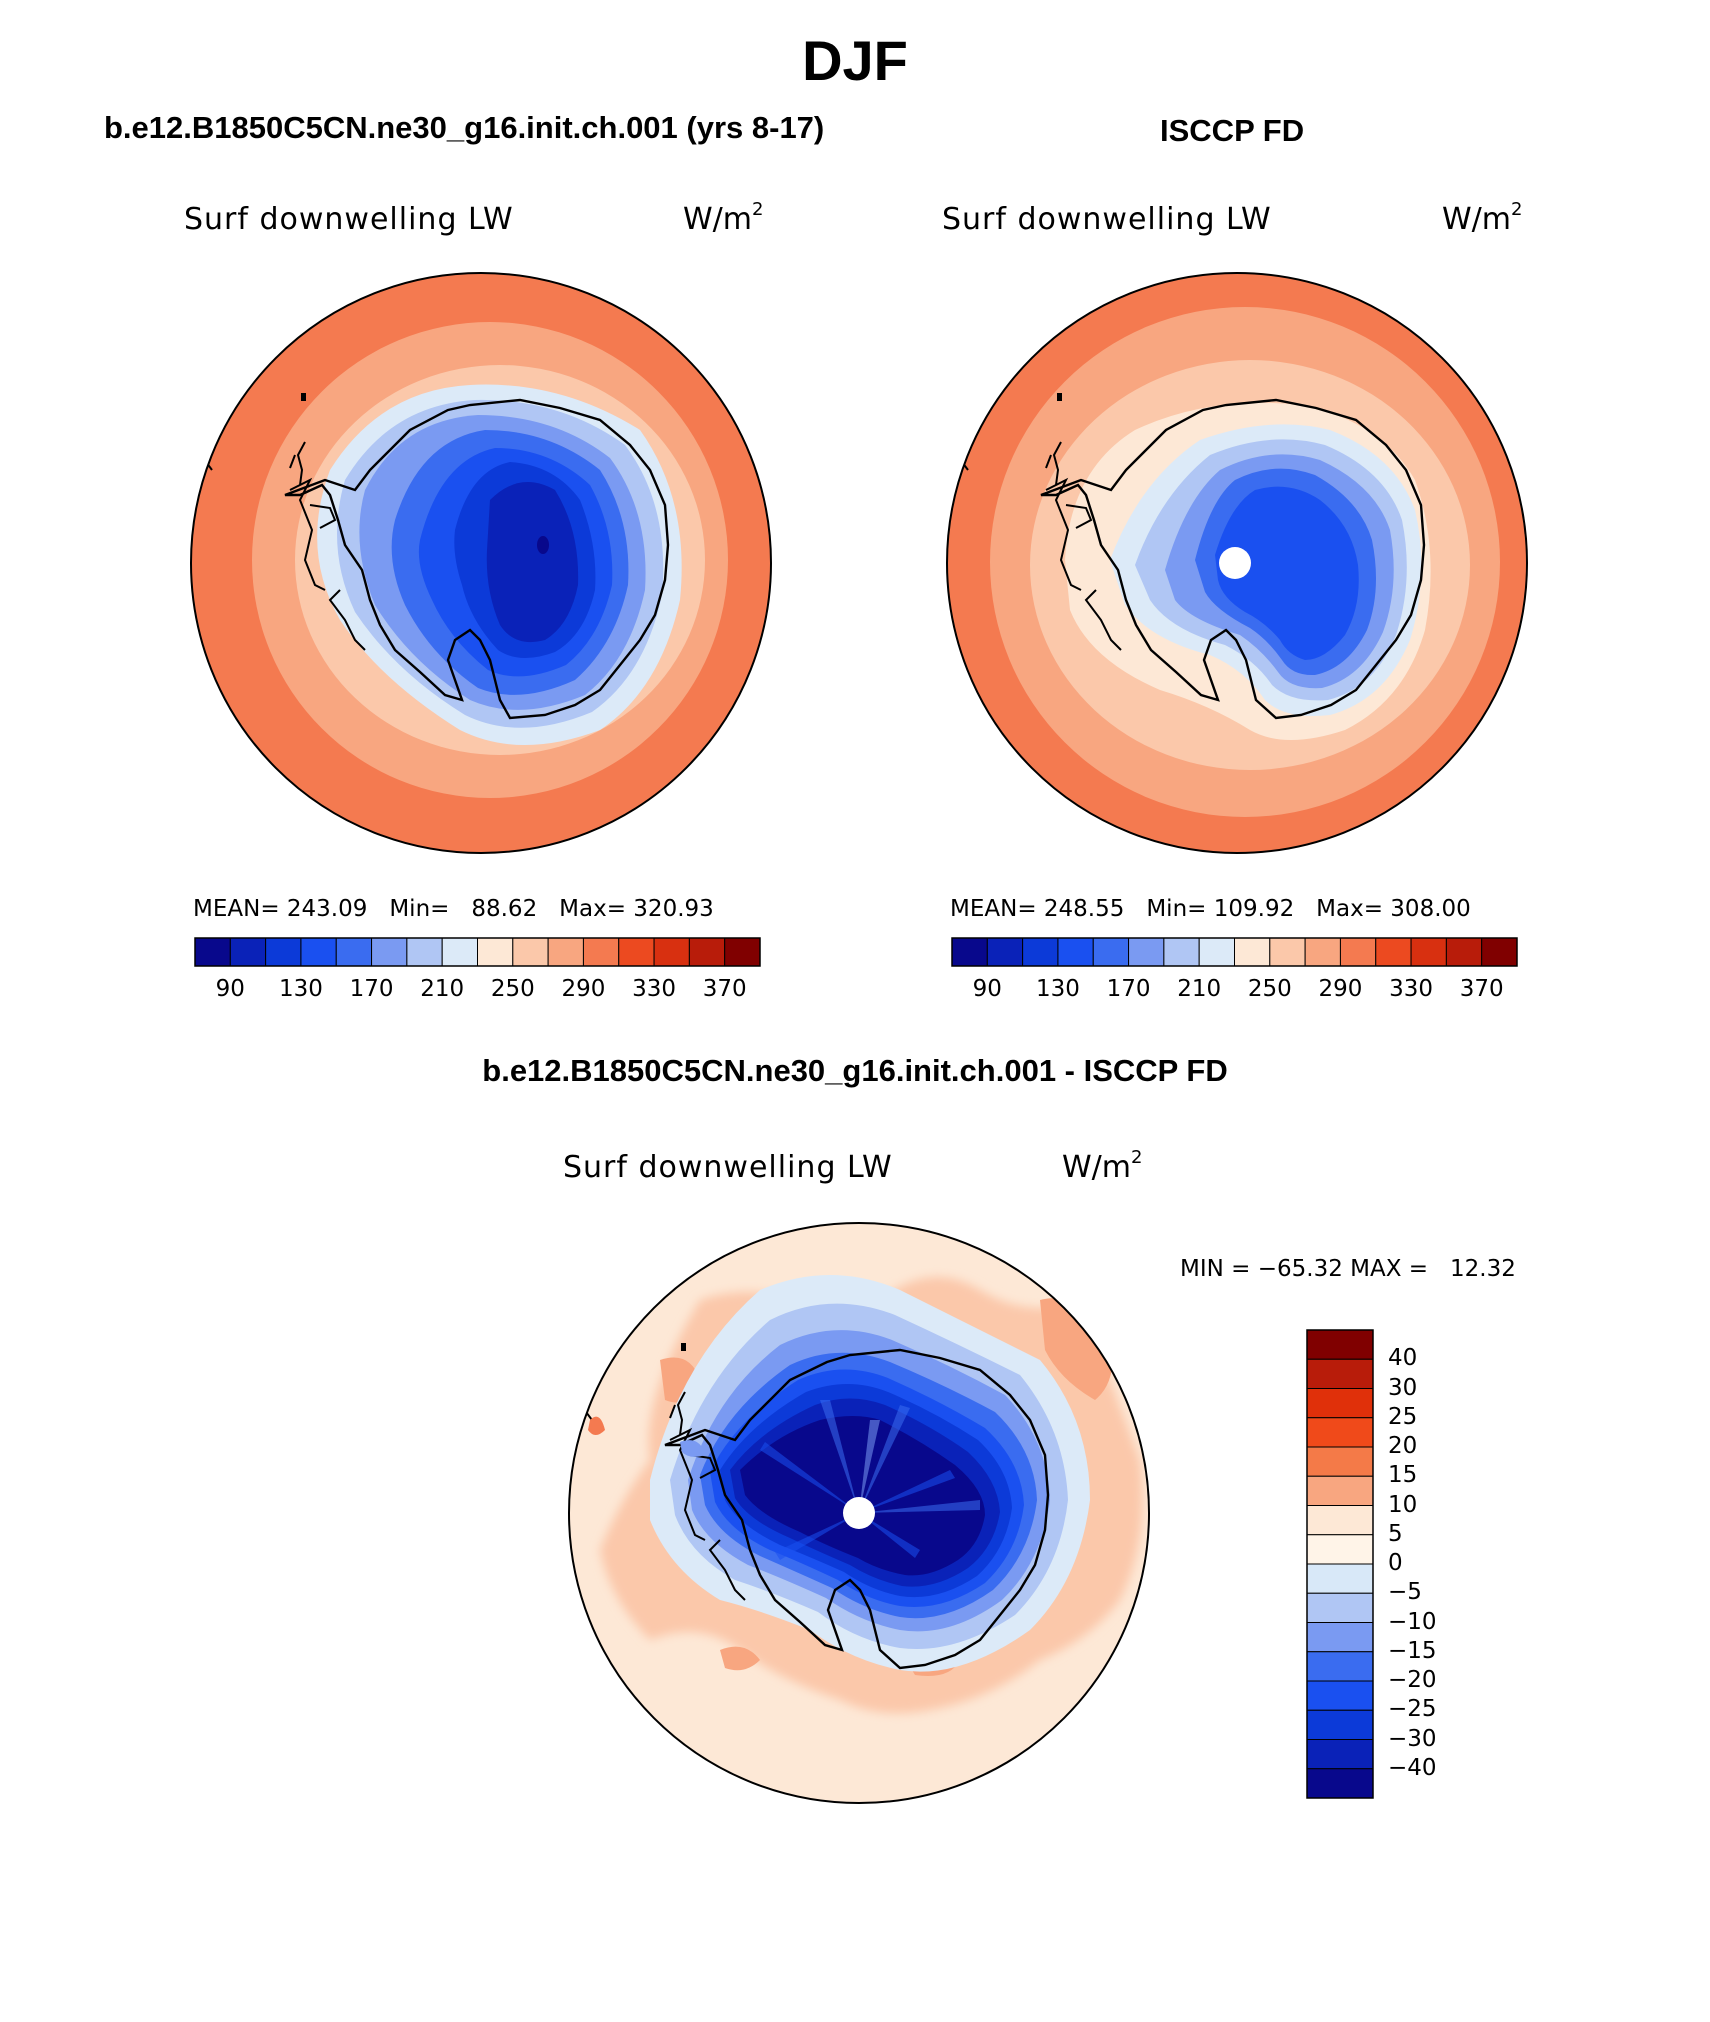  What do you see at coordinates (1210, 909) in the screenshot?
I see `panel-2-stats: MEAN= 248.55 Min= 109.92 Max= 308.00` at bounding box center [1210, 909].